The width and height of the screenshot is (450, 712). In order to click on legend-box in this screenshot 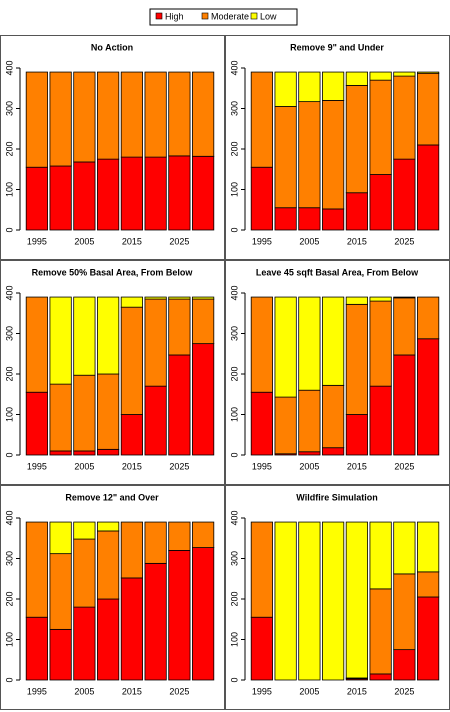, I will do `click(223, 17)`.